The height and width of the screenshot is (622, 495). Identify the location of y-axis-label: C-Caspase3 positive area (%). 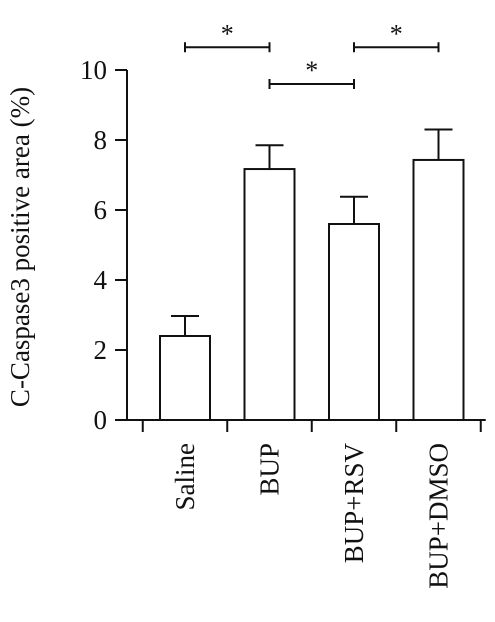
(20, 247).